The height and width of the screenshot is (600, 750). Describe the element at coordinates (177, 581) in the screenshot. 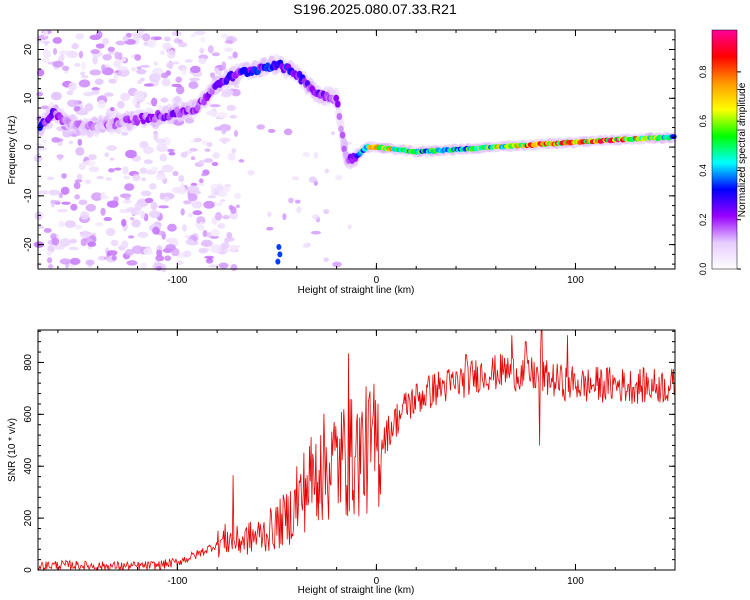

I see `x-tick-label: -100` at that location.